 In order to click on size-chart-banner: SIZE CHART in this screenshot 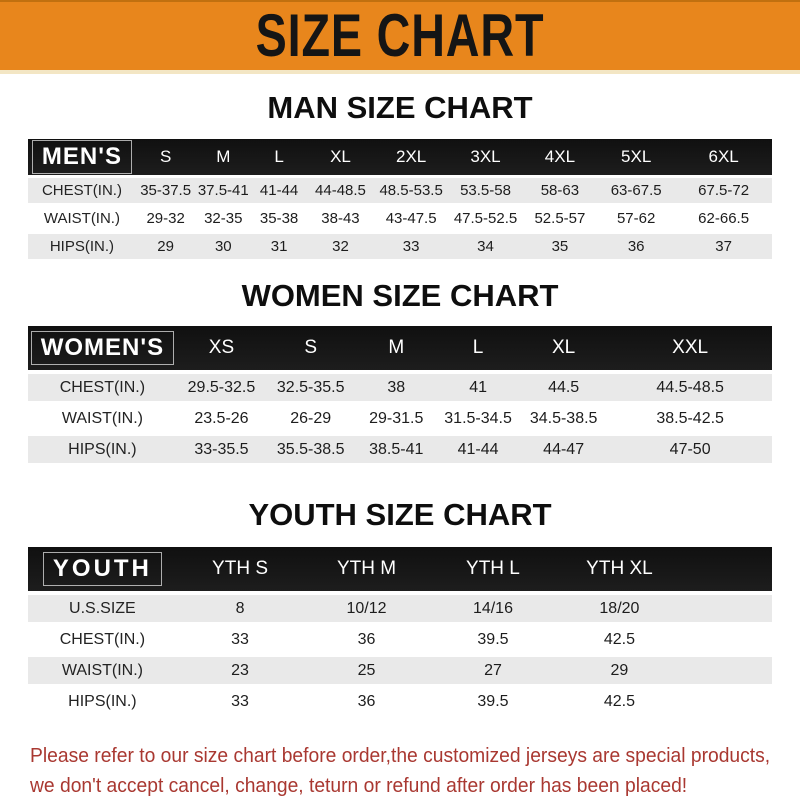, I will do `click(400, 37)`.